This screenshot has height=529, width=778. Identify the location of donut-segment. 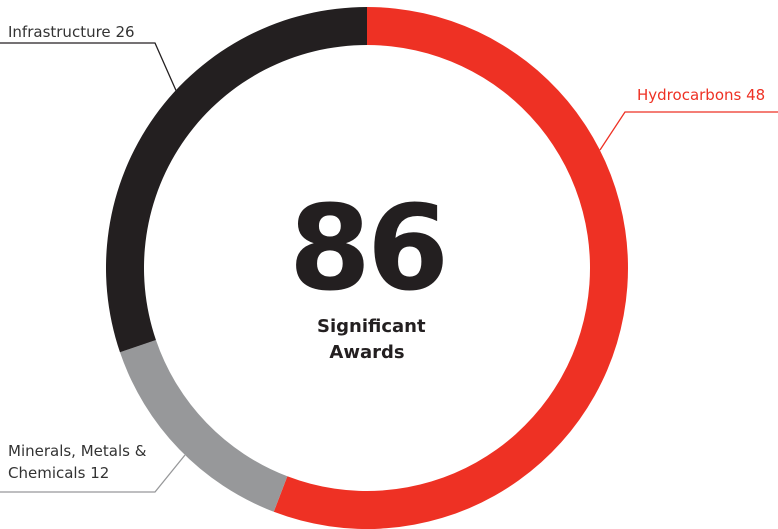
(203, 426).